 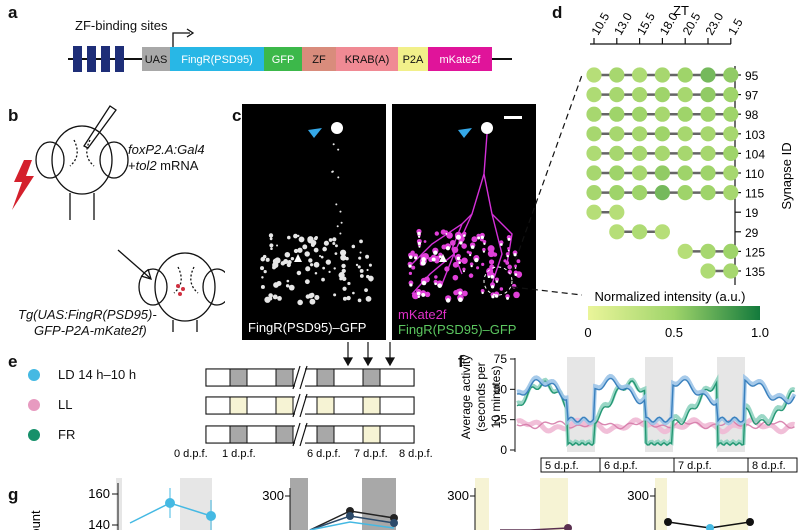 I want to click on injection-line2: +tol2 mRNA, so click(x=163, y=165).